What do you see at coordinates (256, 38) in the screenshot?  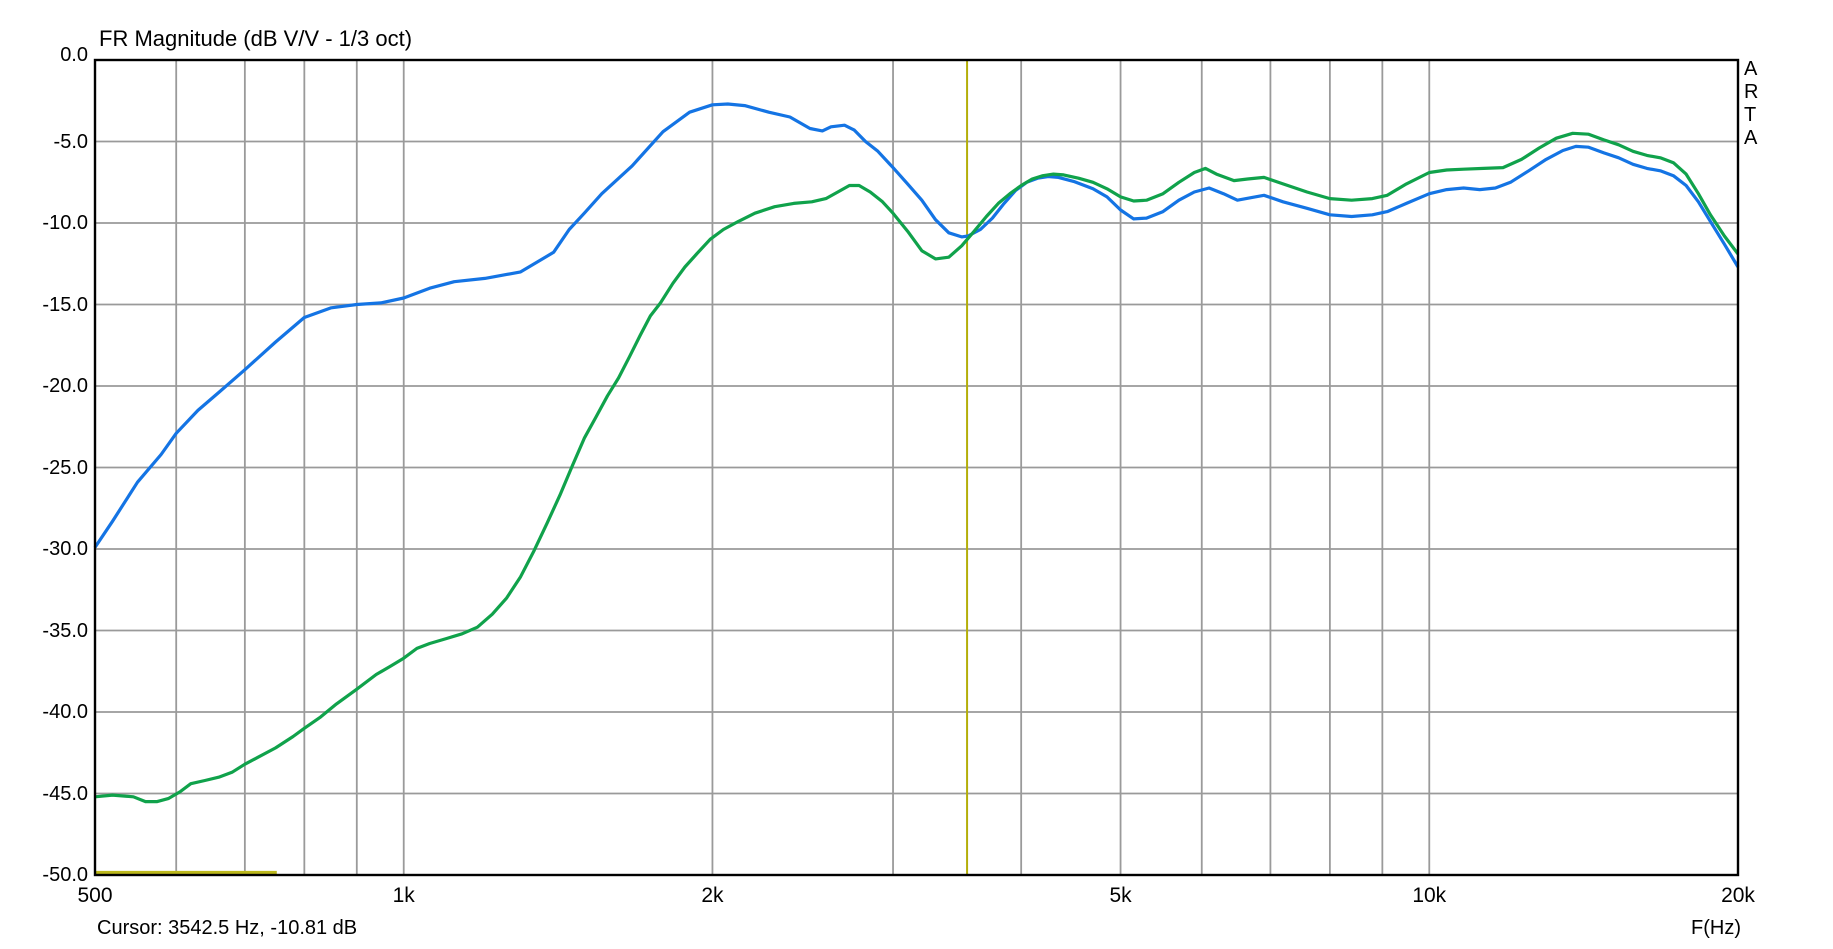 I see `chart-title: FR Magnitude (dB V/V - 1/3 oct)` at bounding box center [256, 38].